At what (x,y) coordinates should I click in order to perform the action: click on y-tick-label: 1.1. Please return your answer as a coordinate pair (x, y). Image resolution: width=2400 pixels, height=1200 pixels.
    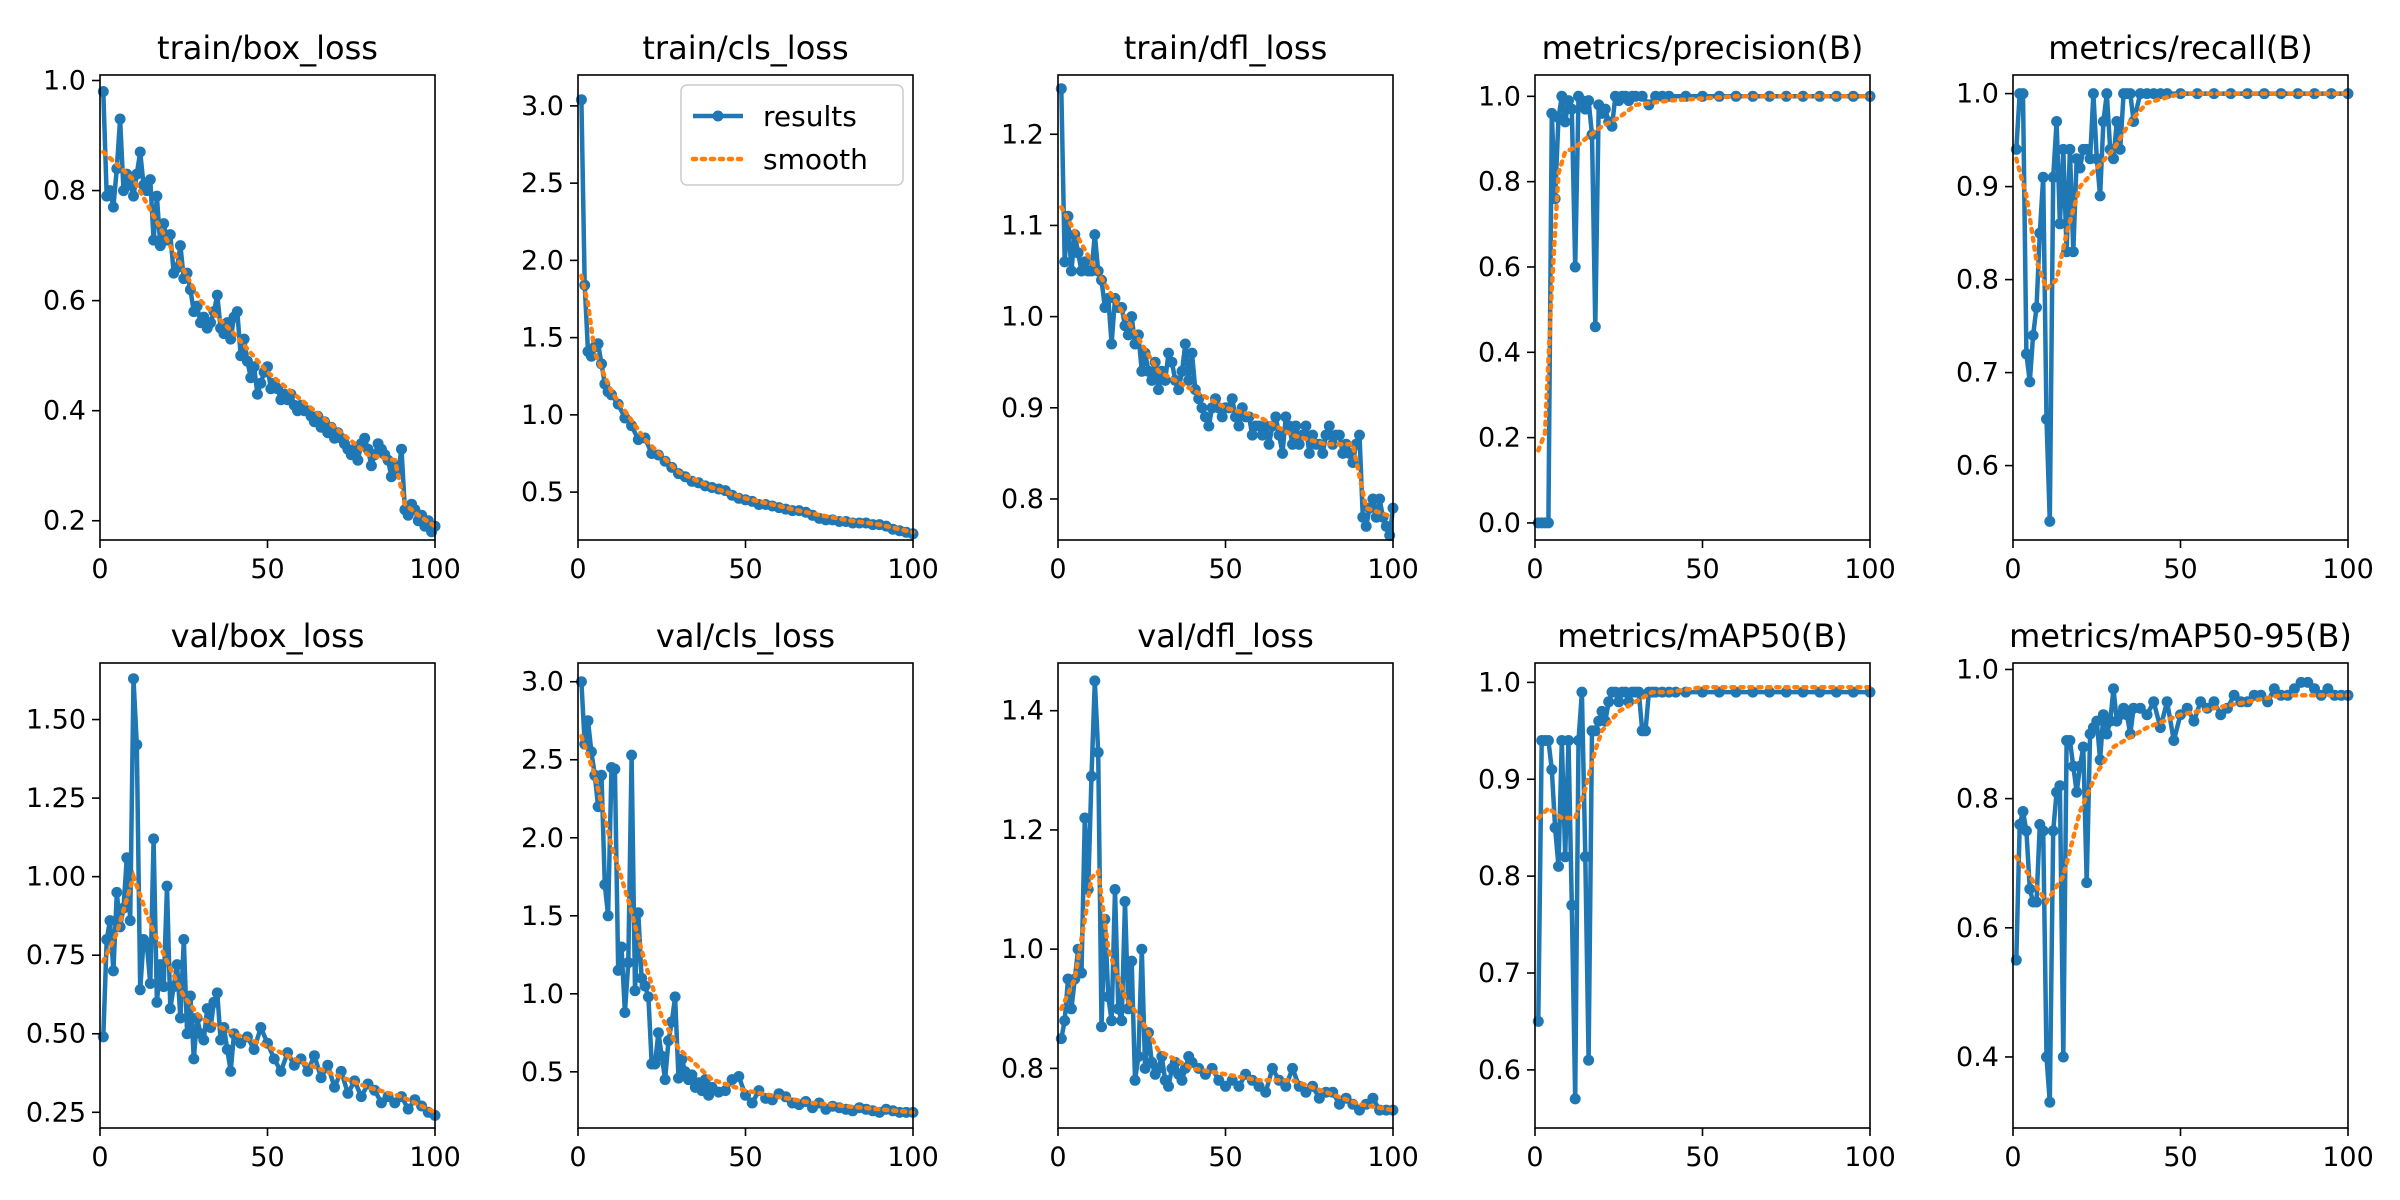
    Looking at the image, I should click on (1022, 225).